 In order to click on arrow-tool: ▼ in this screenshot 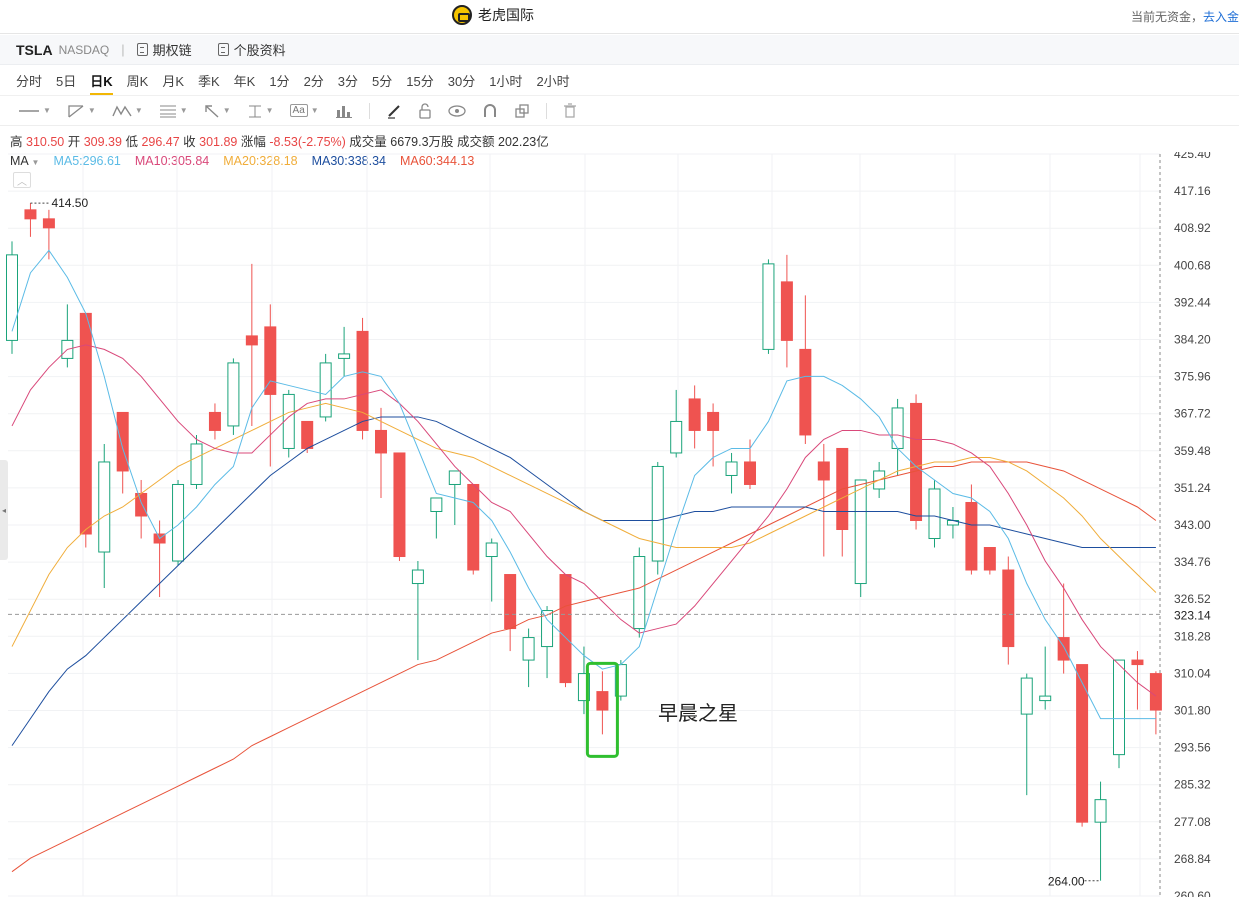, I will do `click(217, 111)`.